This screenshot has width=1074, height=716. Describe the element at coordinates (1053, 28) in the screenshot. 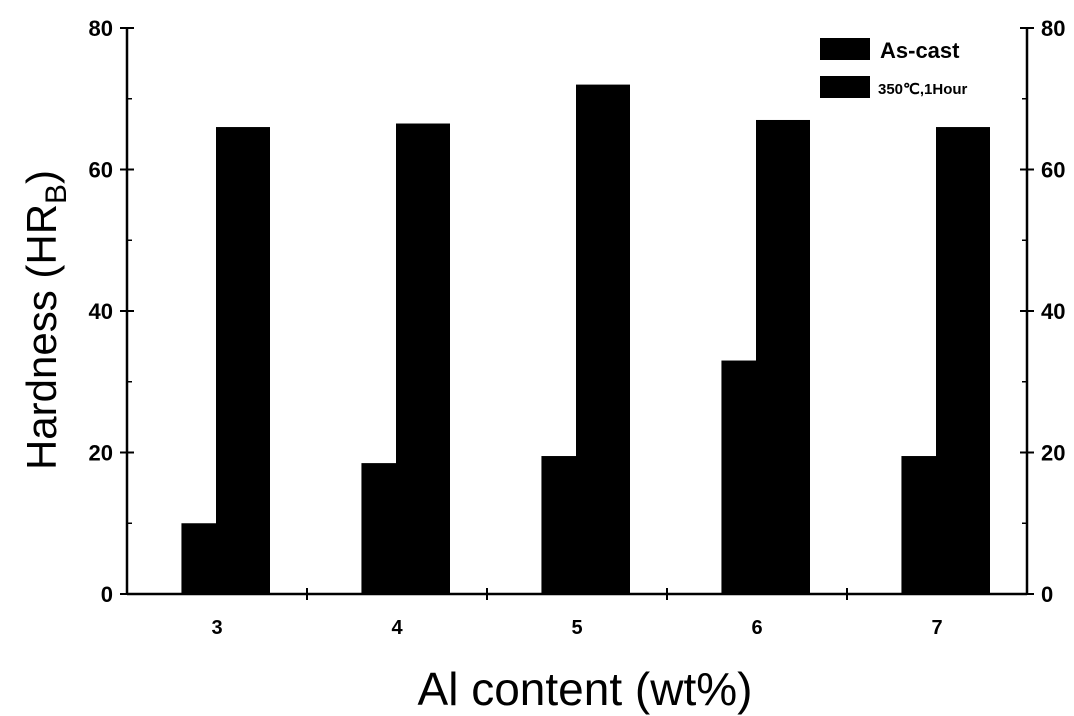

I see `right-y-tick-label: 80` at that location.